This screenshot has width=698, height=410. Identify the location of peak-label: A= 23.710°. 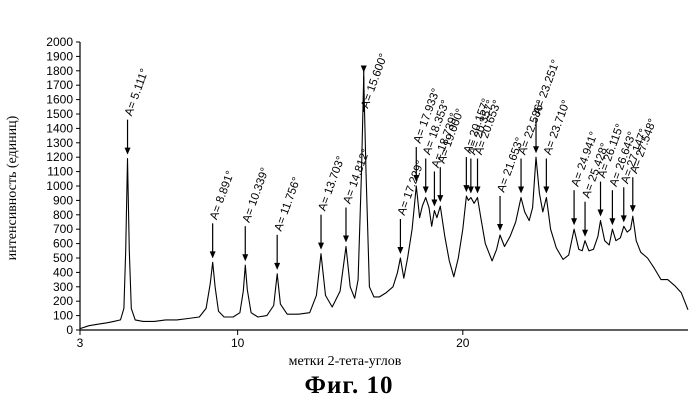
(557, 128).